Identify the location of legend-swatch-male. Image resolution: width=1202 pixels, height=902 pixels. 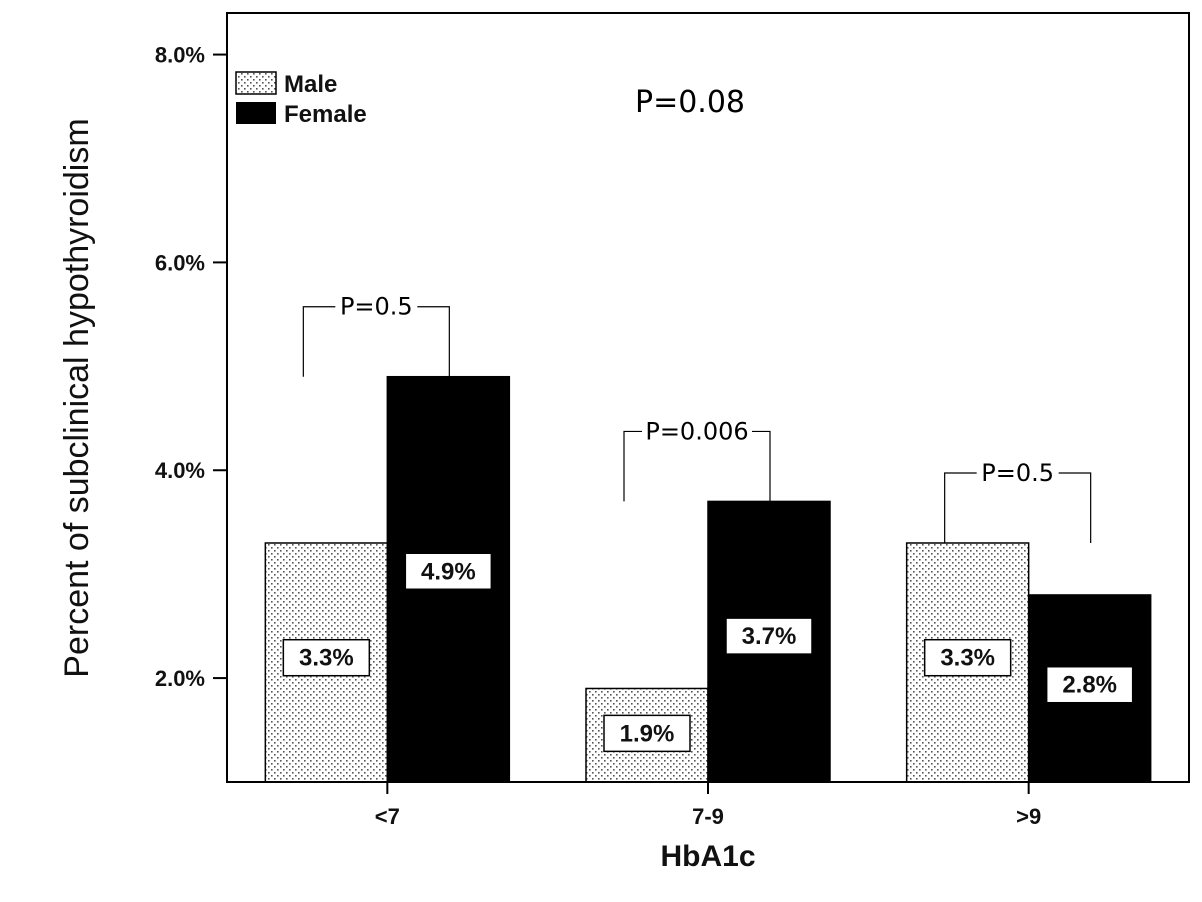
(256, 83).